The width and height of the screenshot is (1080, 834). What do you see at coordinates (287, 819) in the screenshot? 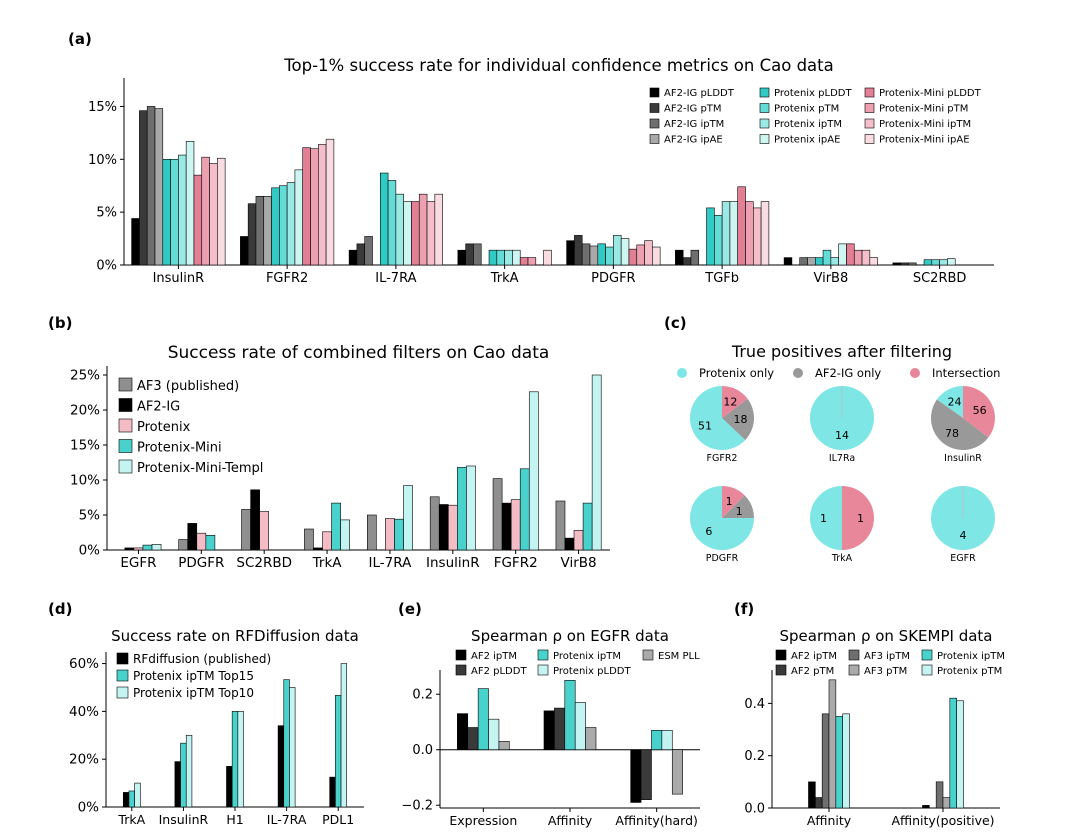
I see `x-tick-label: IL-7RA` at bounding box center [287, 819].